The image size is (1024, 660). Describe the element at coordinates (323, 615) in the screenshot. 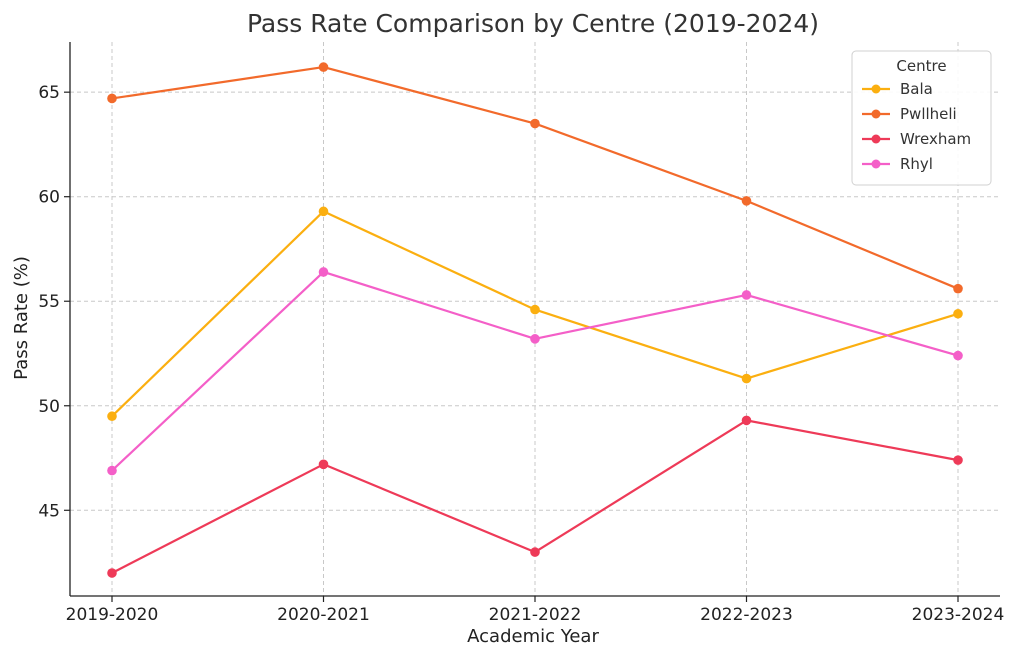

I see `x-tick-label: 2020-2021` at that location.